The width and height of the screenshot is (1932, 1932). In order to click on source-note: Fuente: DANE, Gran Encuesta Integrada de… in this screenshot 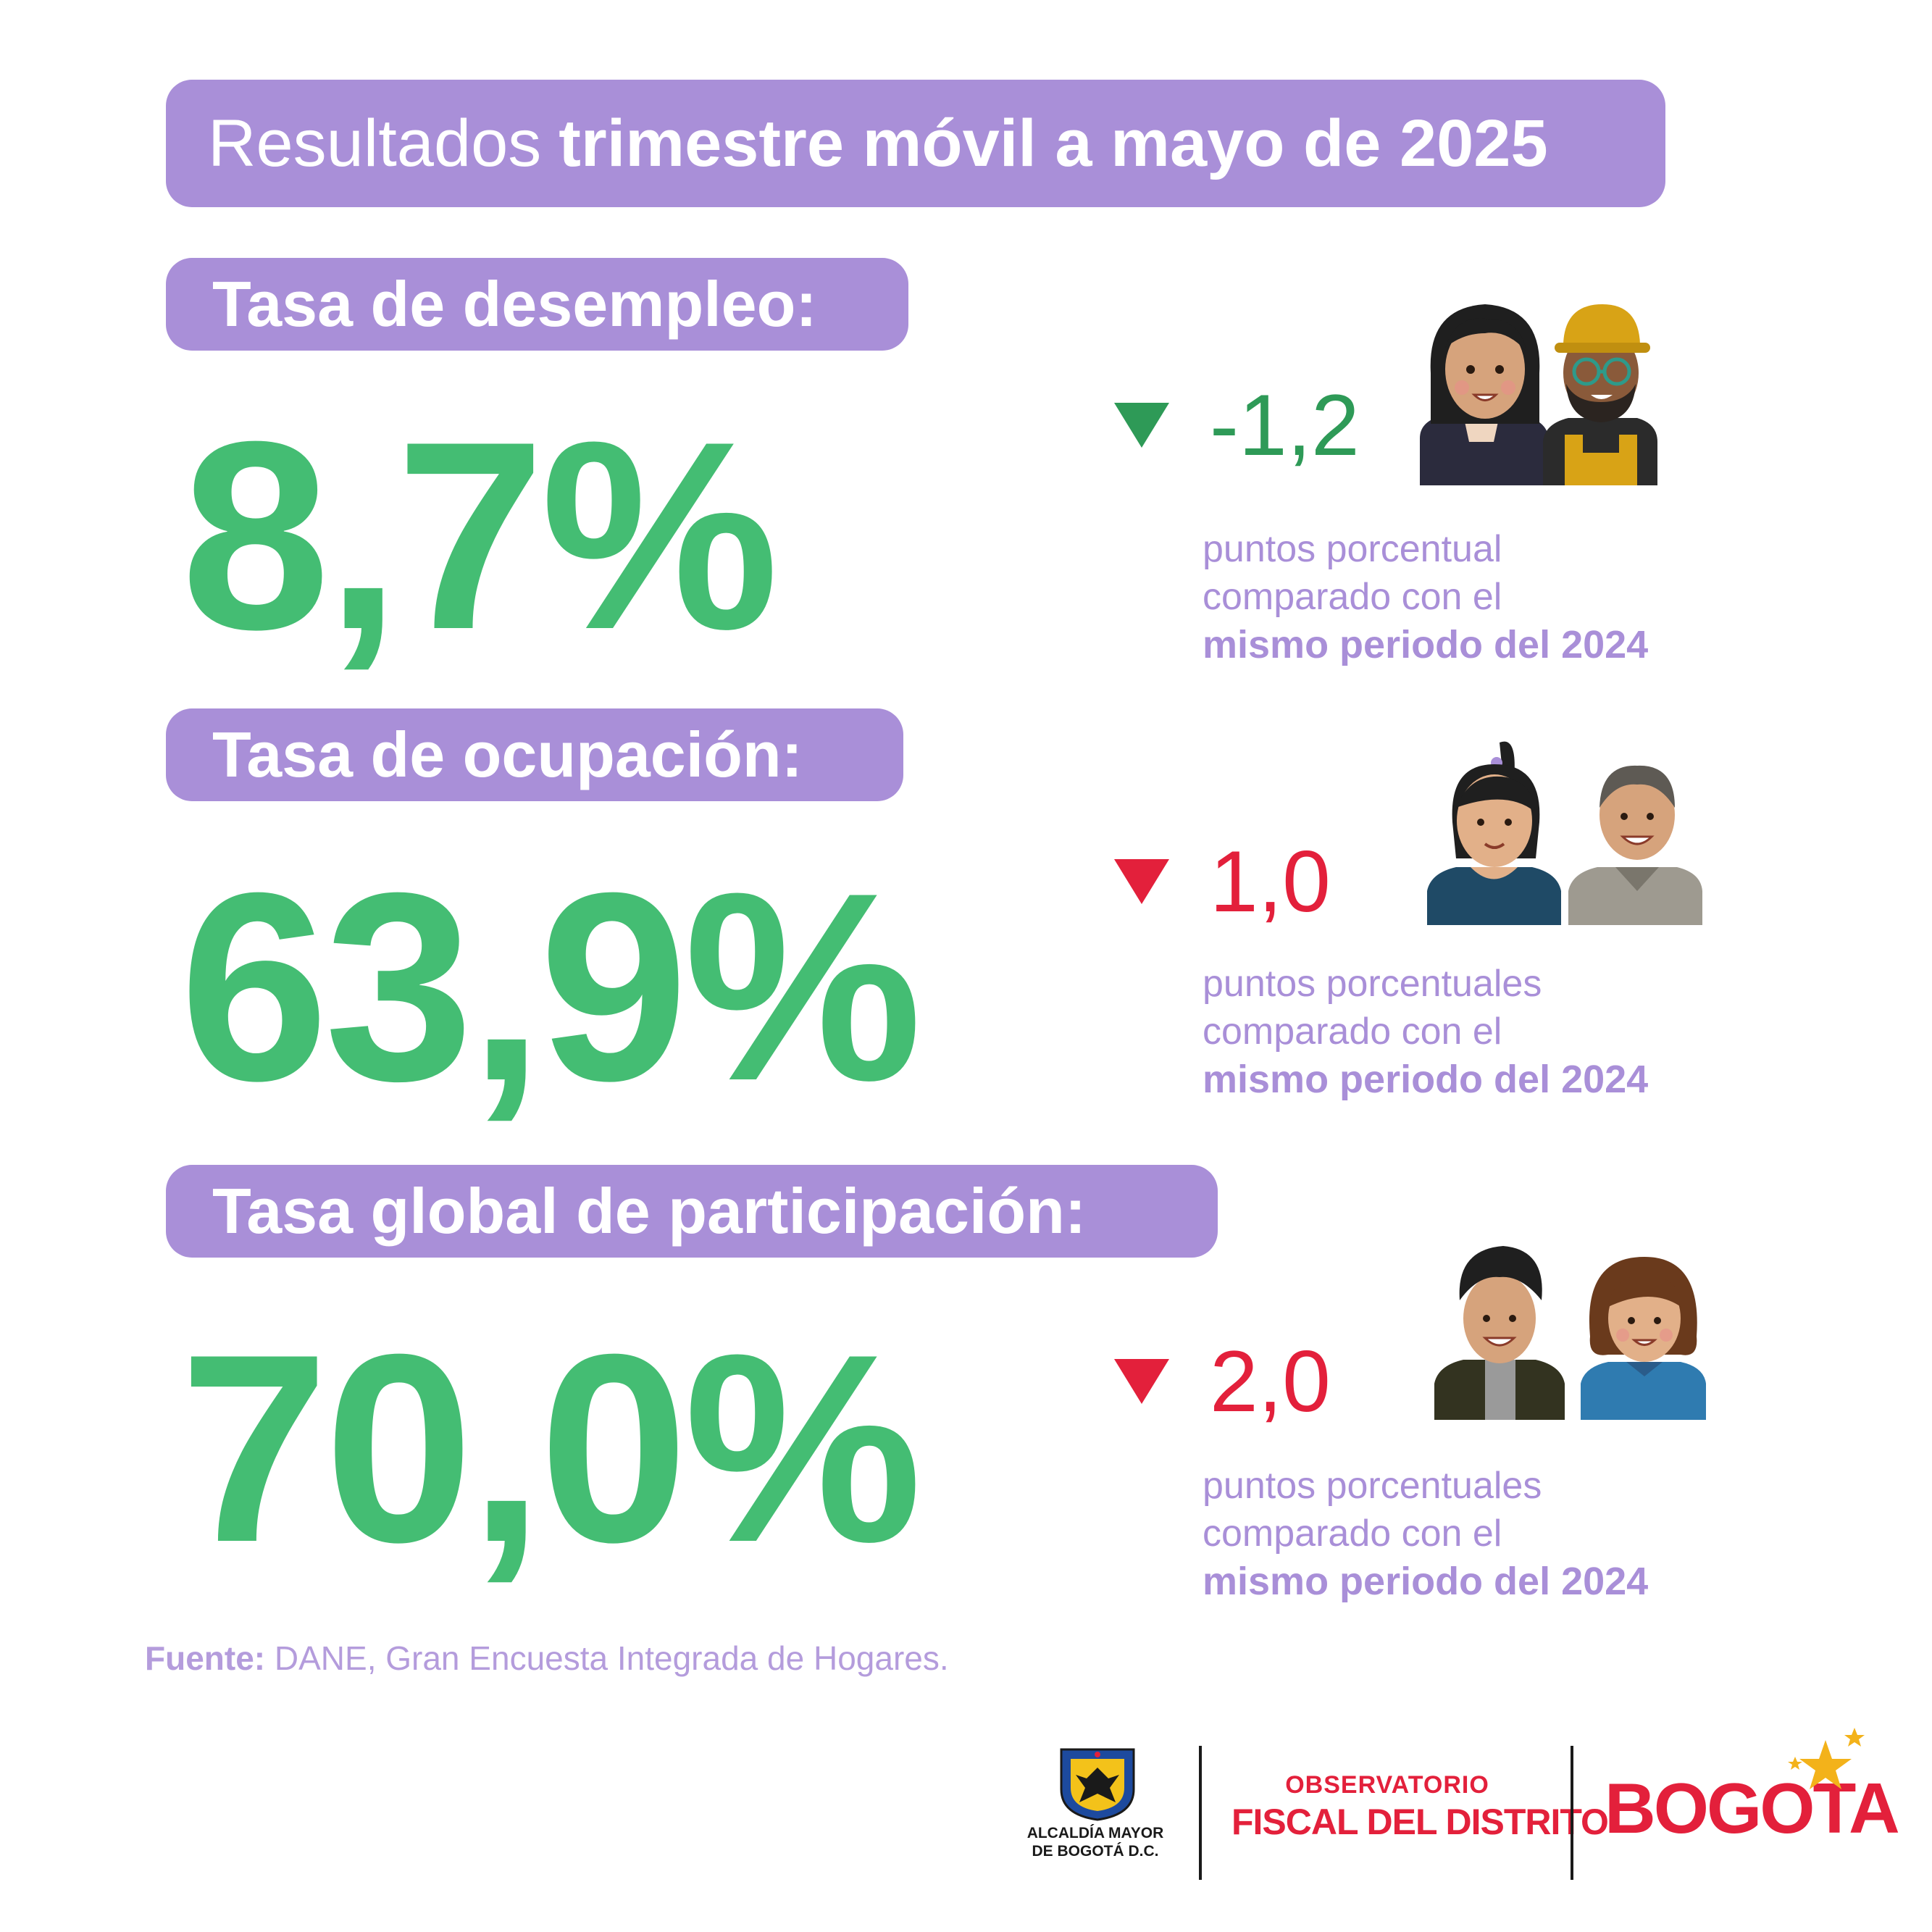, I will do `click(547, 1658)`.